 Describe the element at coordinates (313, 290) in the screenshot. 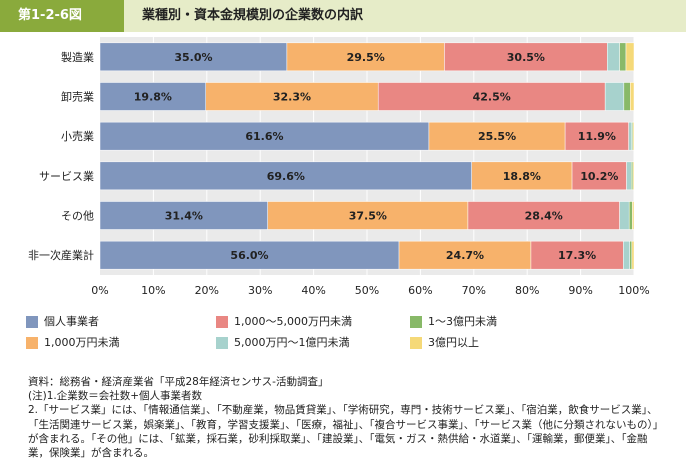

I see `x-tick-label: 40%` at that location.